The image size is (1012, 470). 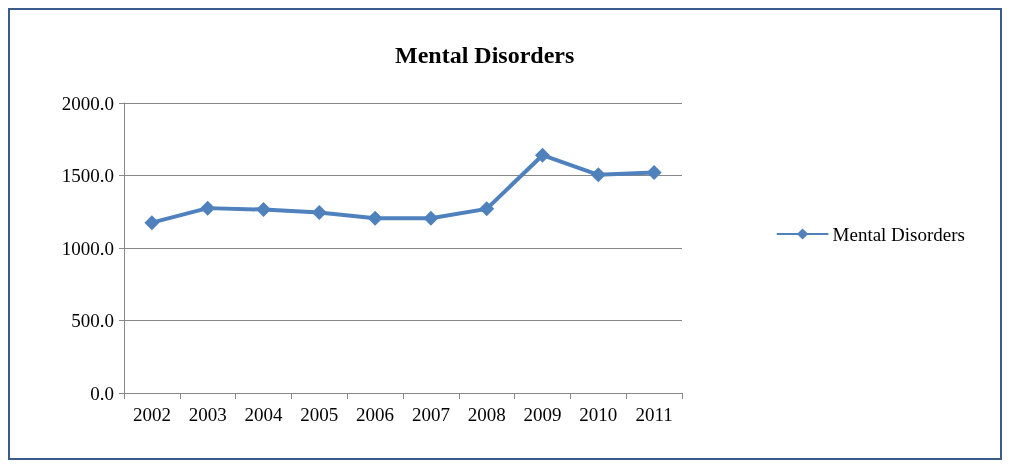 What do you see at coordinates (598, 414) in the screenshot?
I see `x-tick-label: 2010` at bounding box center [598, 414].